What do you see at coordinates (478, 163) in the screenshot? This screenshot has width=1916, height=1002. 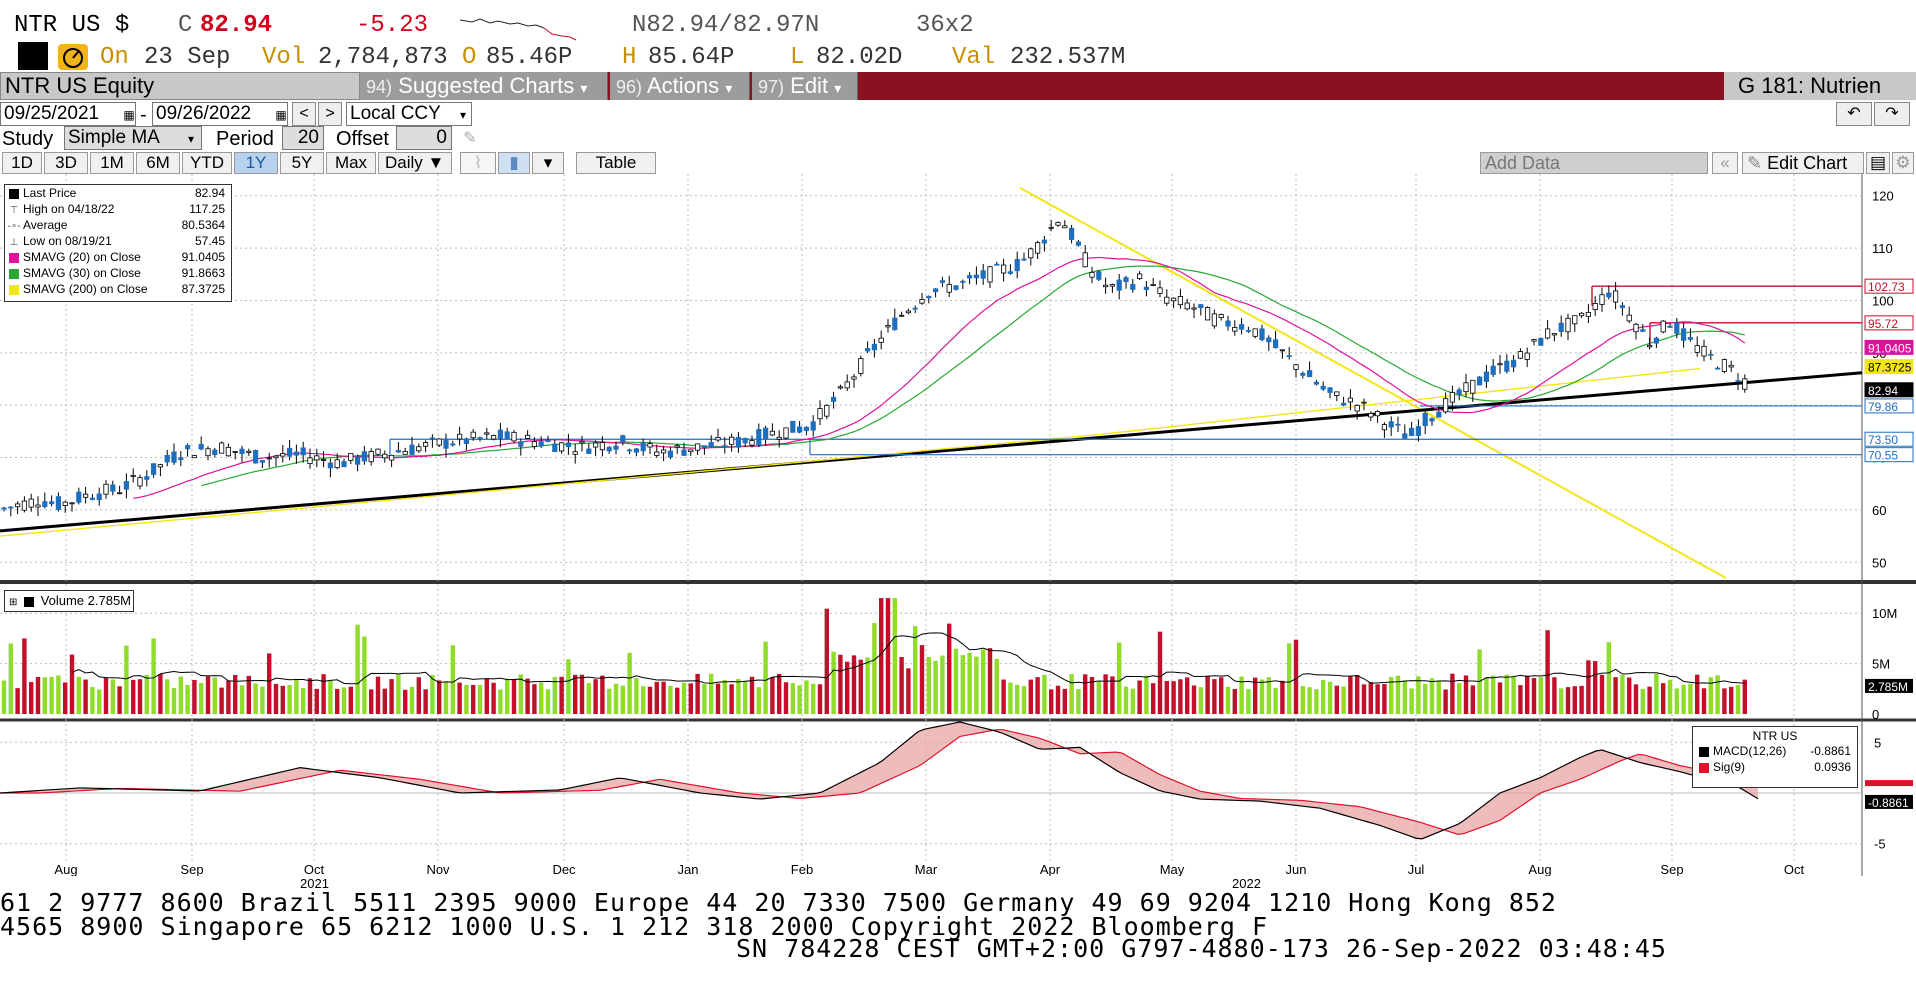 I see `line-chart-icon: ⌇` at bounding box center [478, 163].